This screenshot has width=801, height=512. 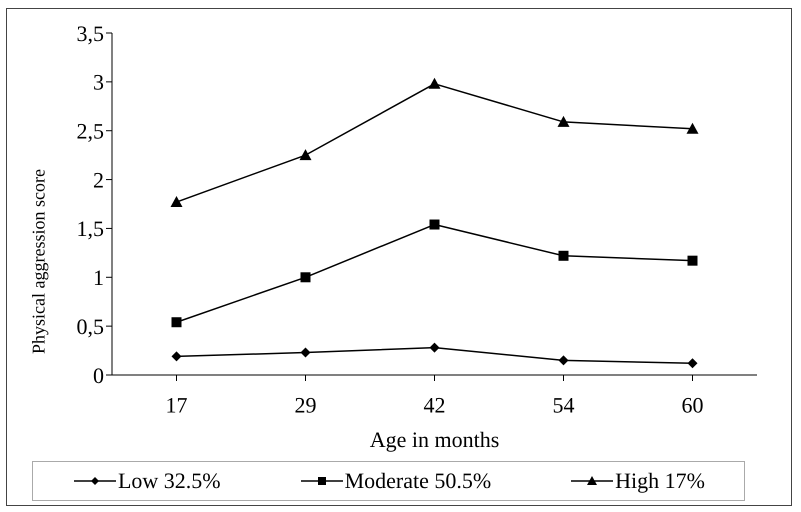 I want to click on x-tick-label: 29, so click(x=305, y=405).